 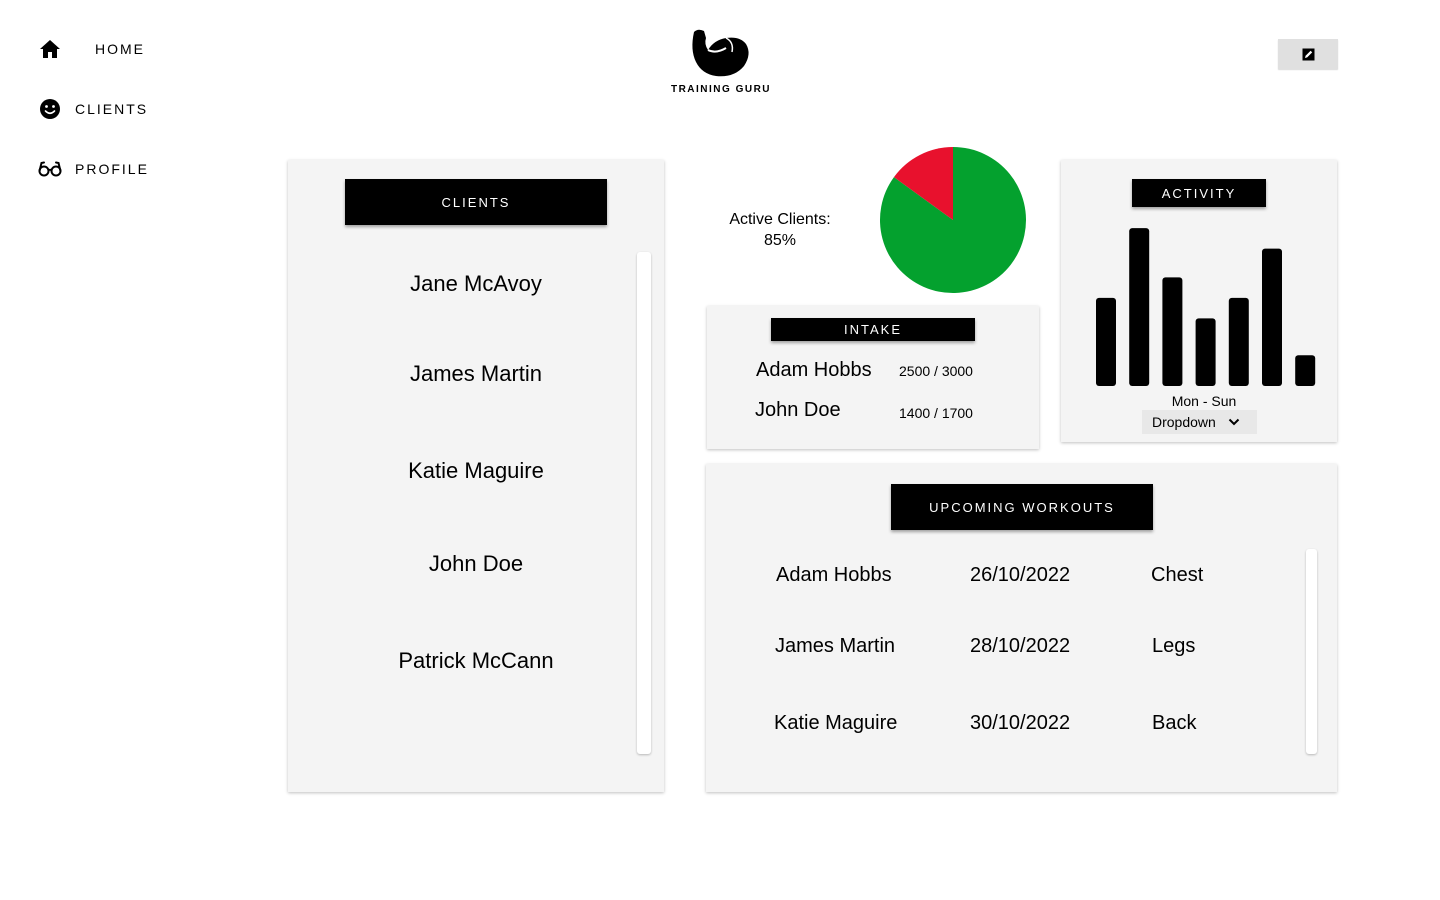 What do you see at coordinates (1020, 575) in the screenshot?
I see `workout-date: 26/10/2022` at bounding box center [1020, 575].